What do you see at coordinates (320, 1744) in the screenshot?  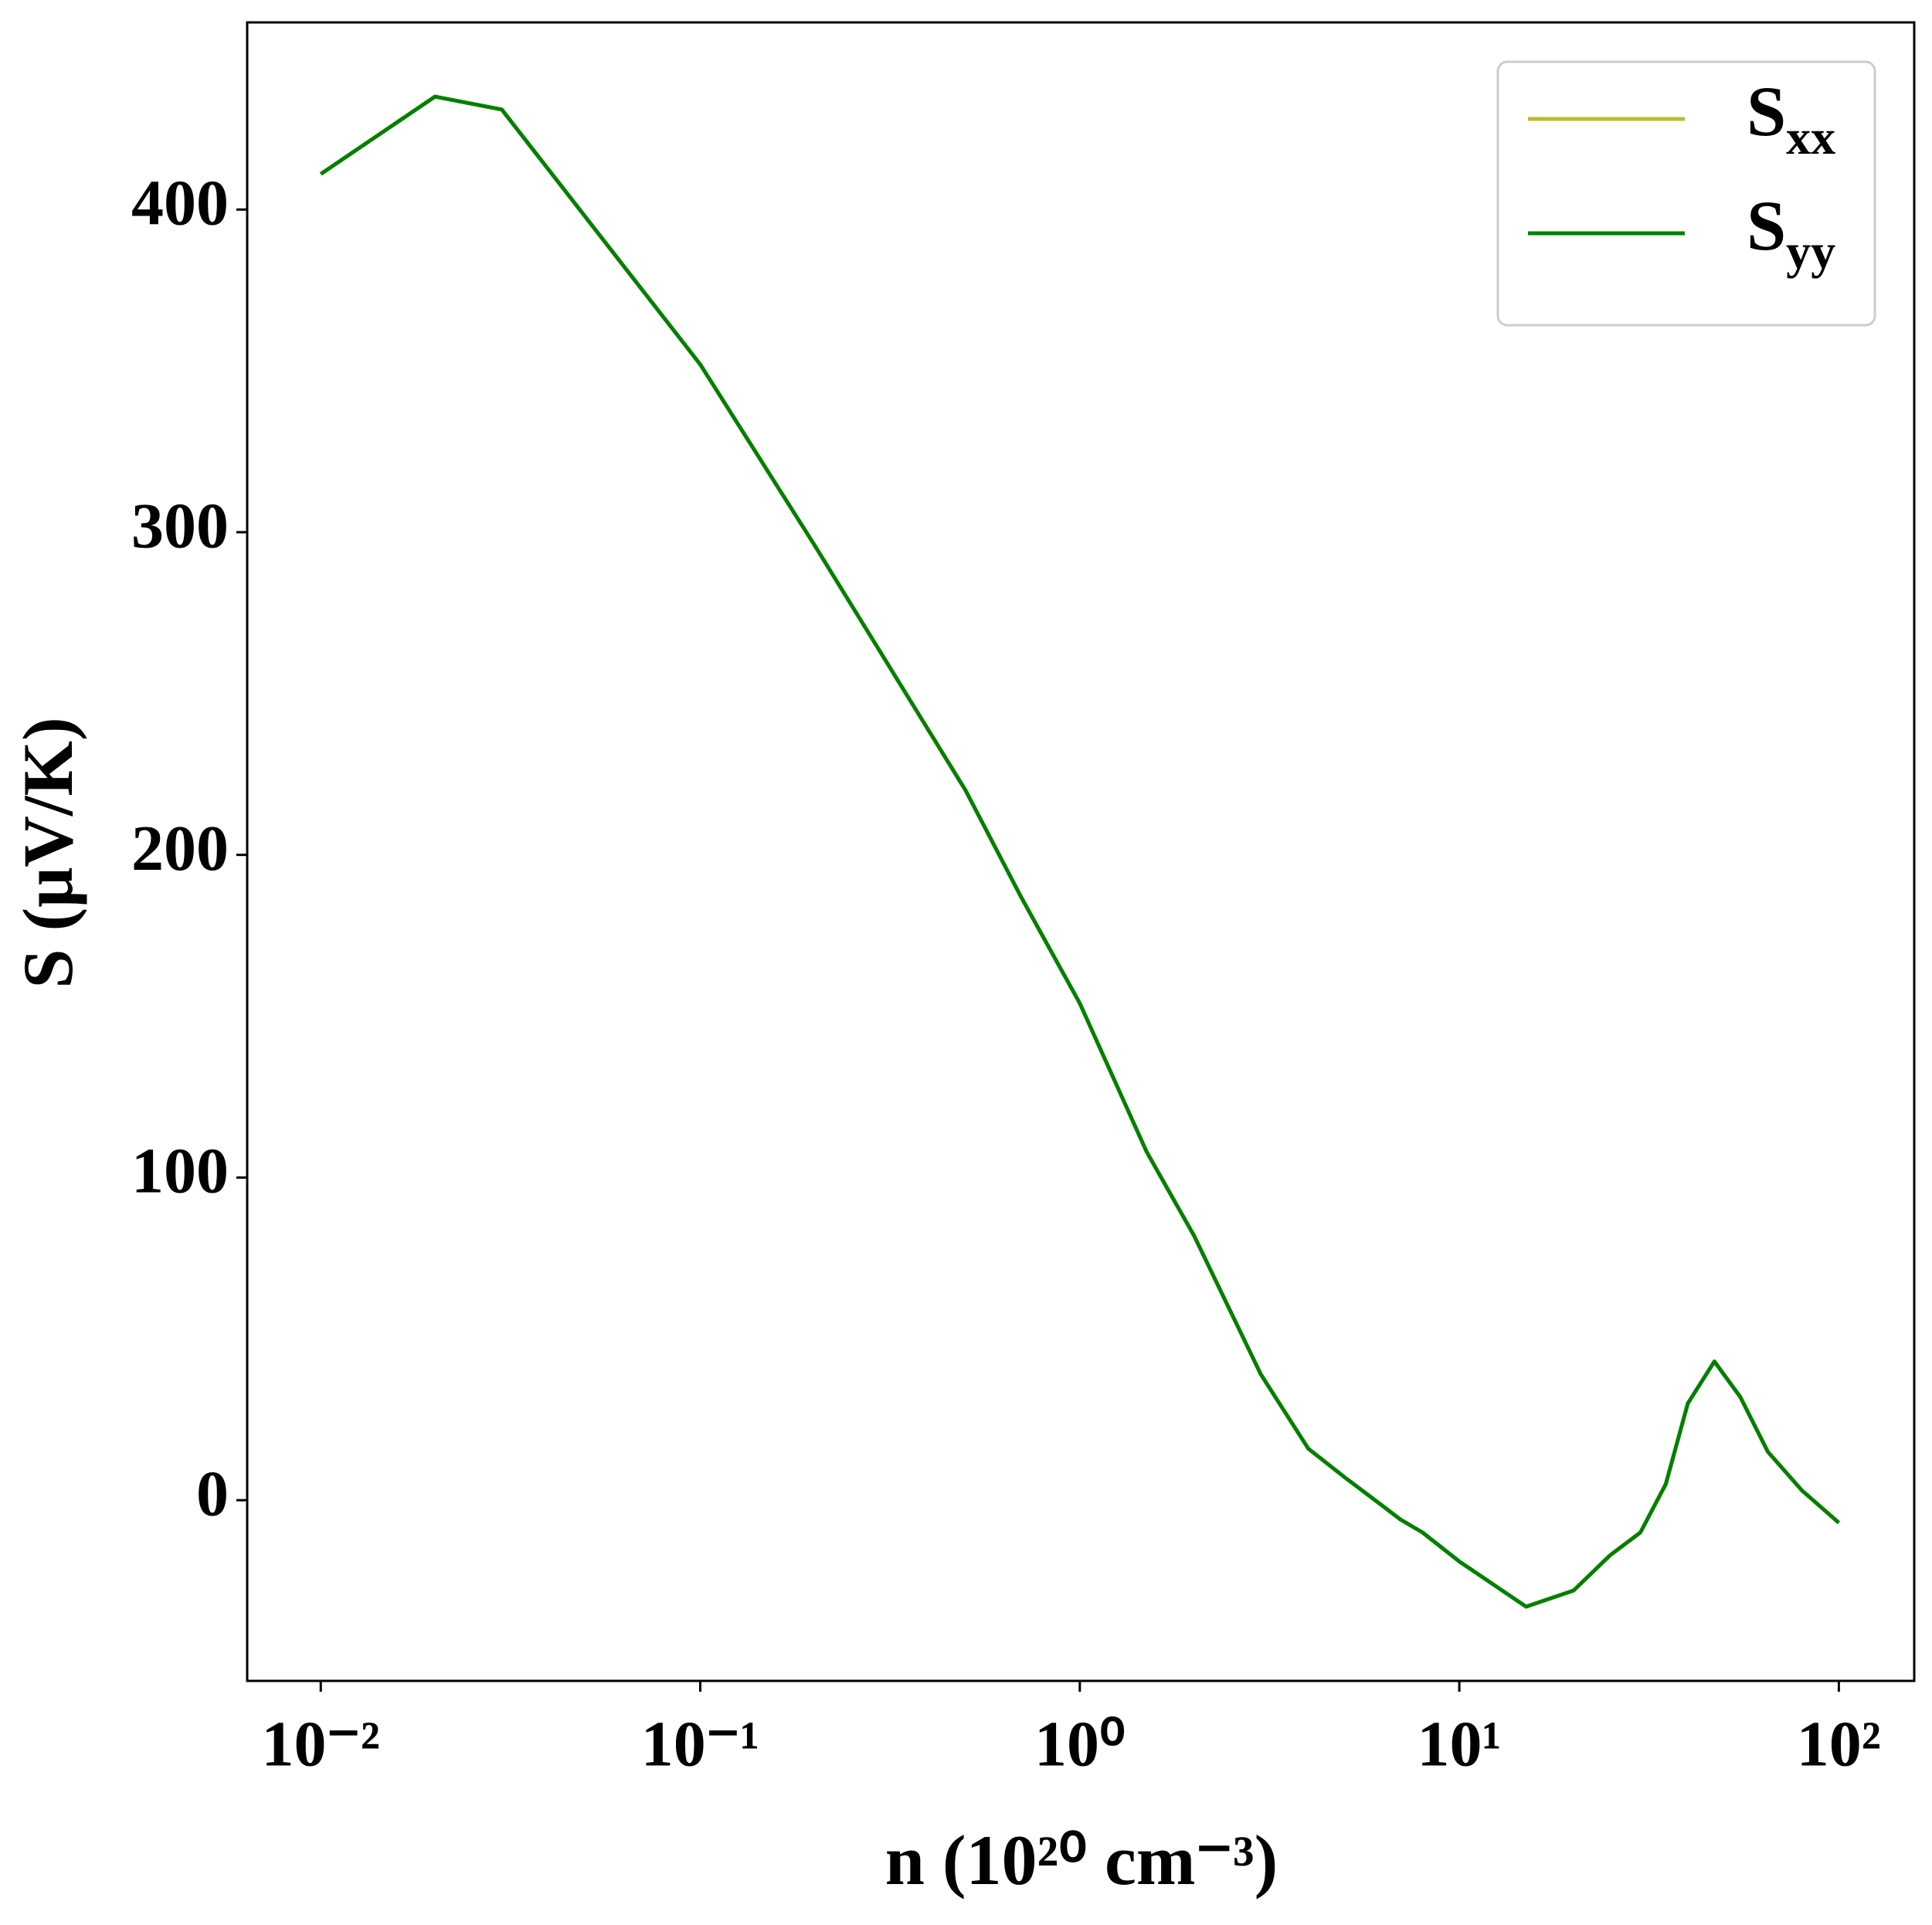 I see `x-tick-label: 10⁻²` at bounding box center [320, 1744].